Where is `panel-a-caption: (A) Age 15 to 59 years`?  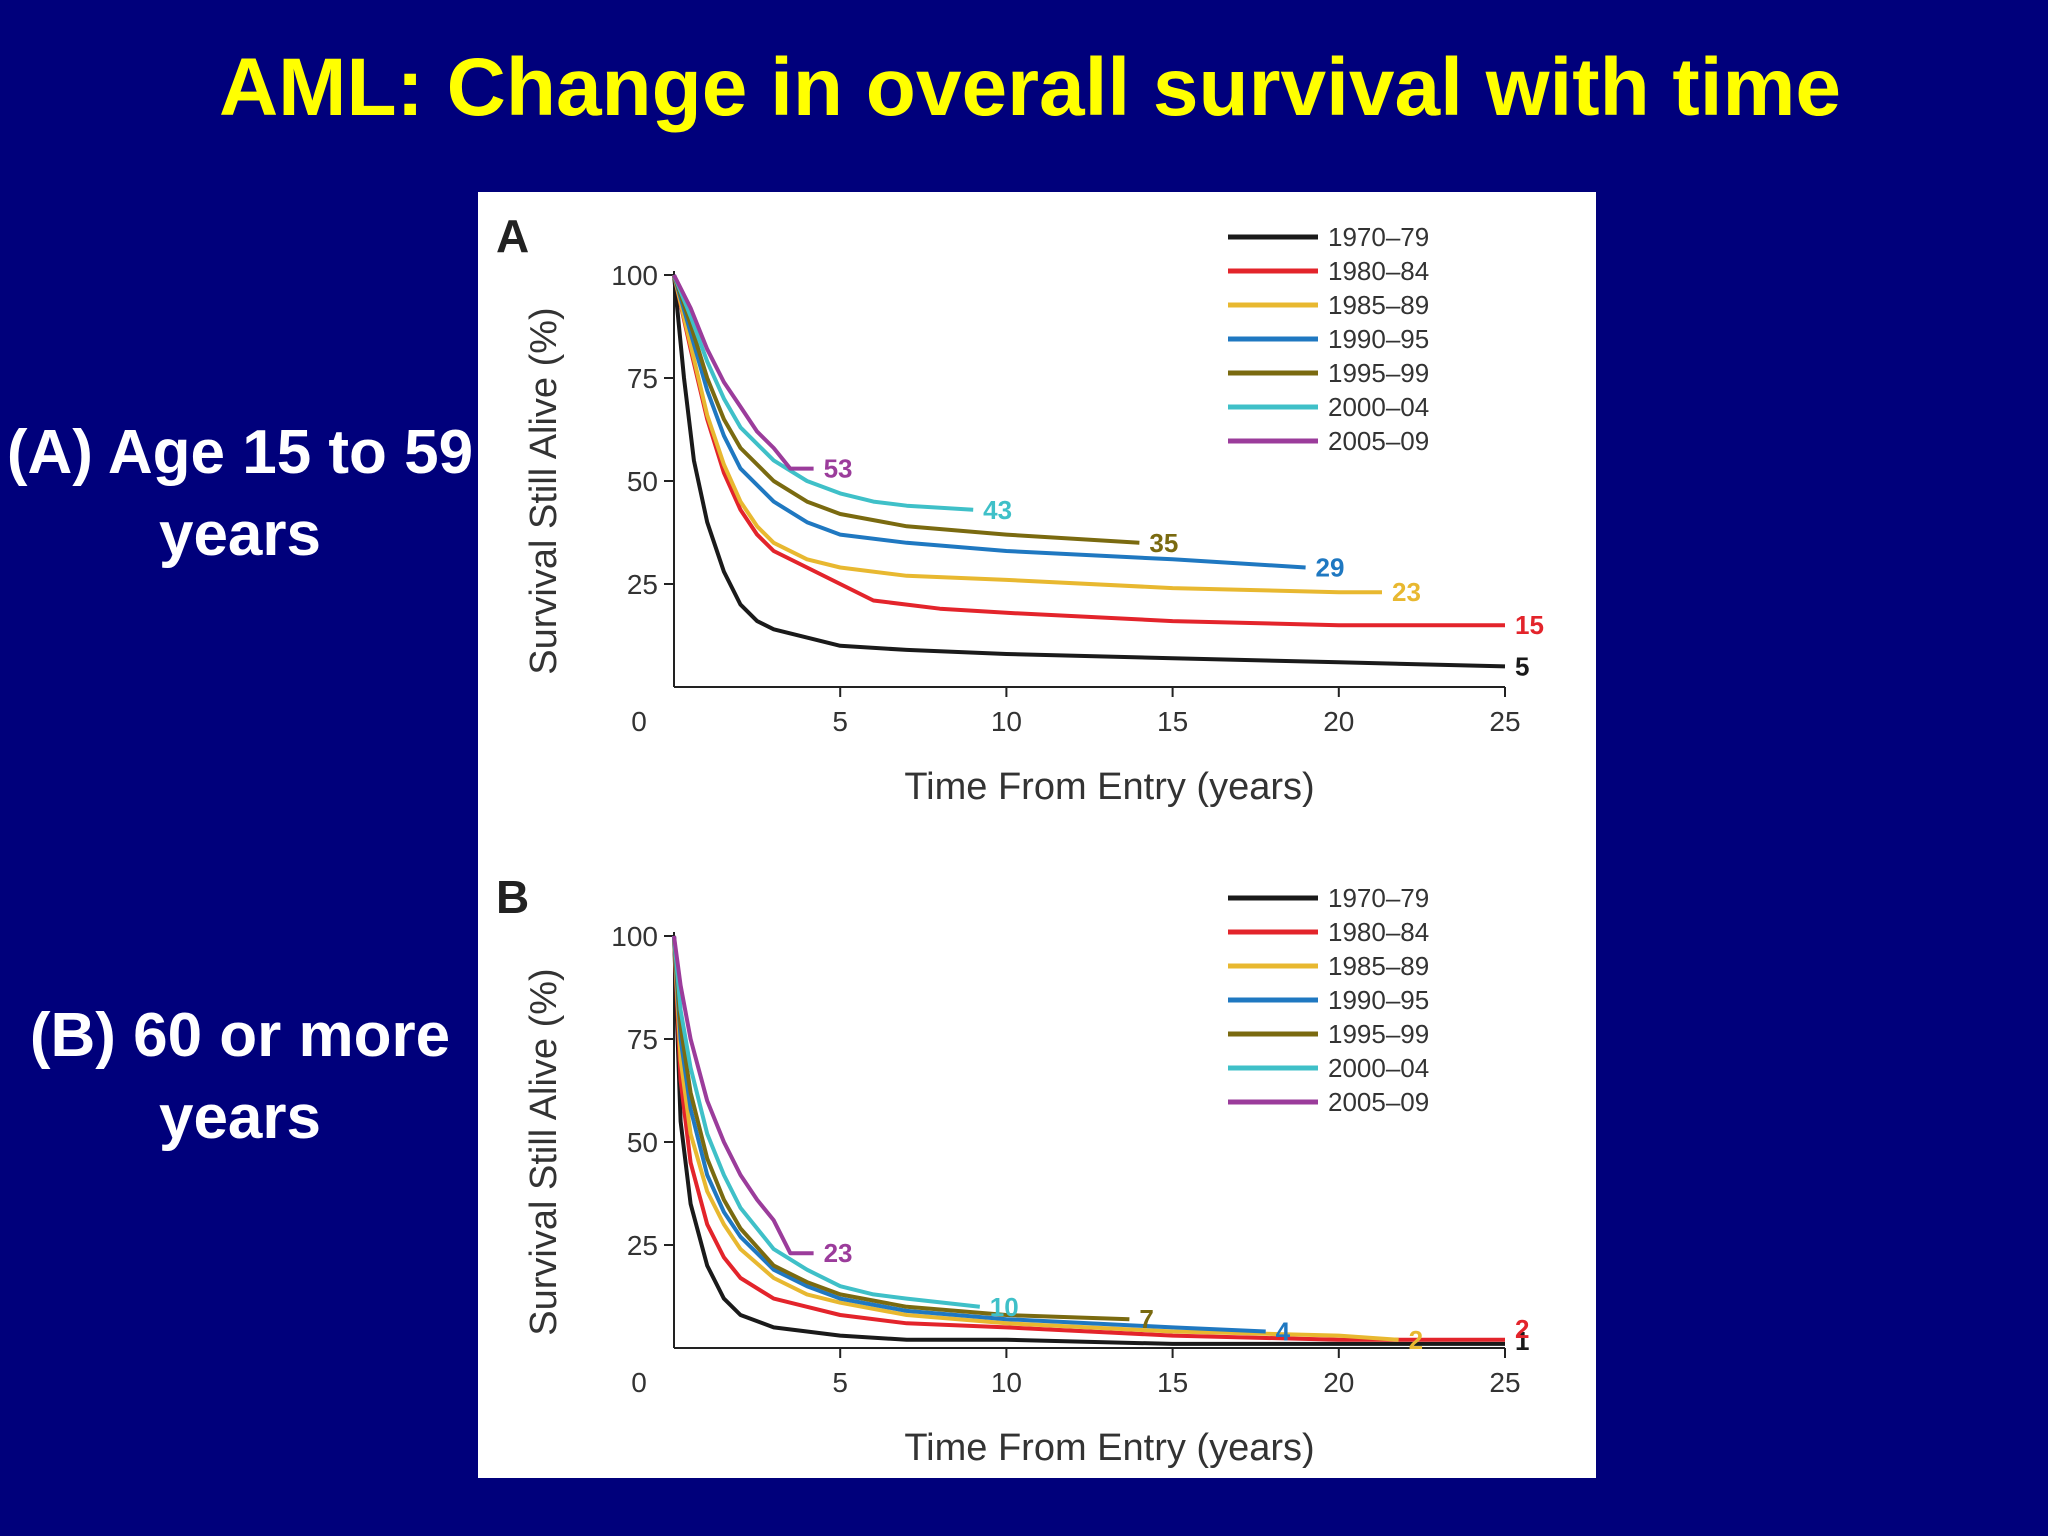 panel-a-caption: (A) Age 15 to 59 years is located at coordinates (240, 493).